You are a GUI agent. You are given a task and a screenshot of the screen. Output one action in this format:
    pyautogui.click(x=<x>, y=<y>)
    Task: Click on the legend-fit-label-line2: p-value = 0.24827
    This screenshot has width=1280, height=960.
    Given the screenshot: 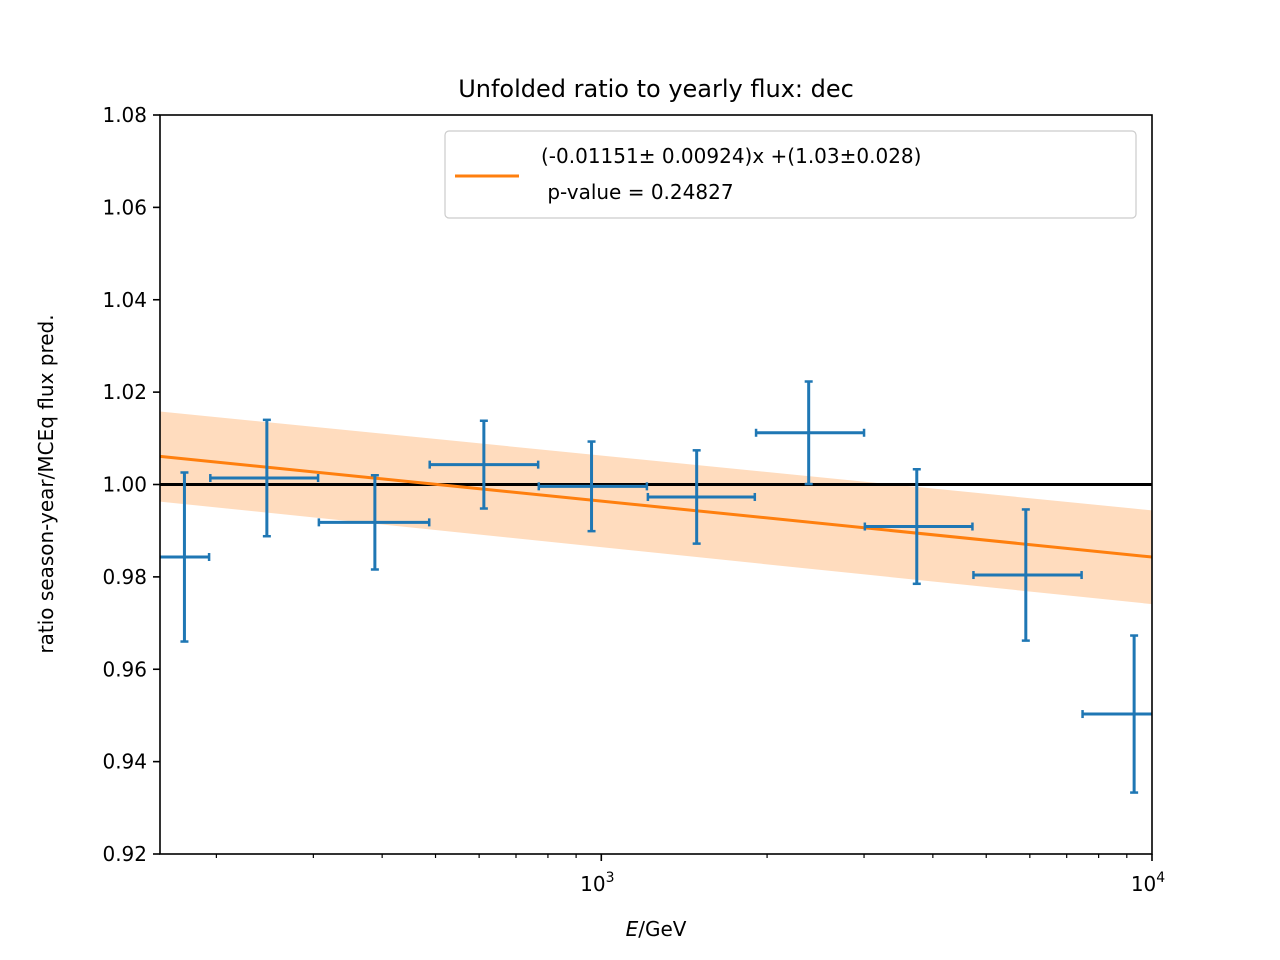 What is the action you would take?
    pyautogui.click(x=637, y=192)
    